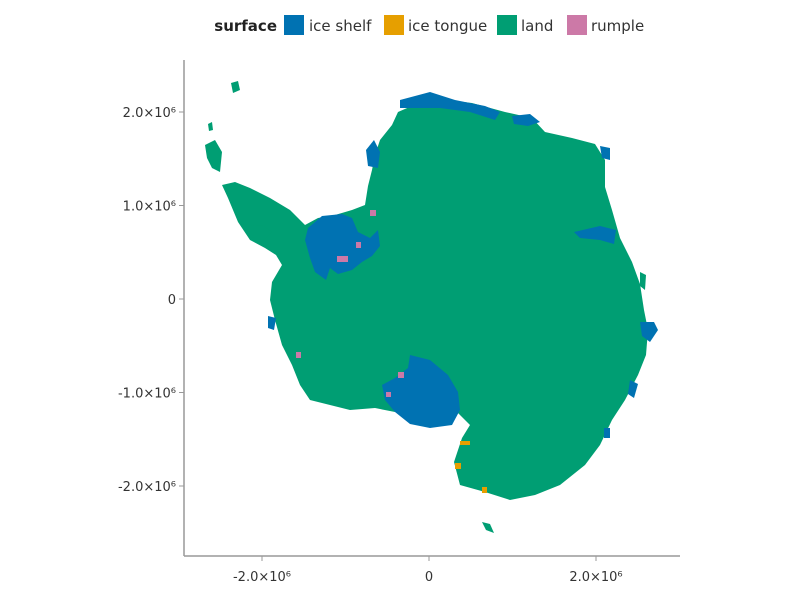  I want to click on y-tick-label: -2.0×10⁶, so click(147, 487).